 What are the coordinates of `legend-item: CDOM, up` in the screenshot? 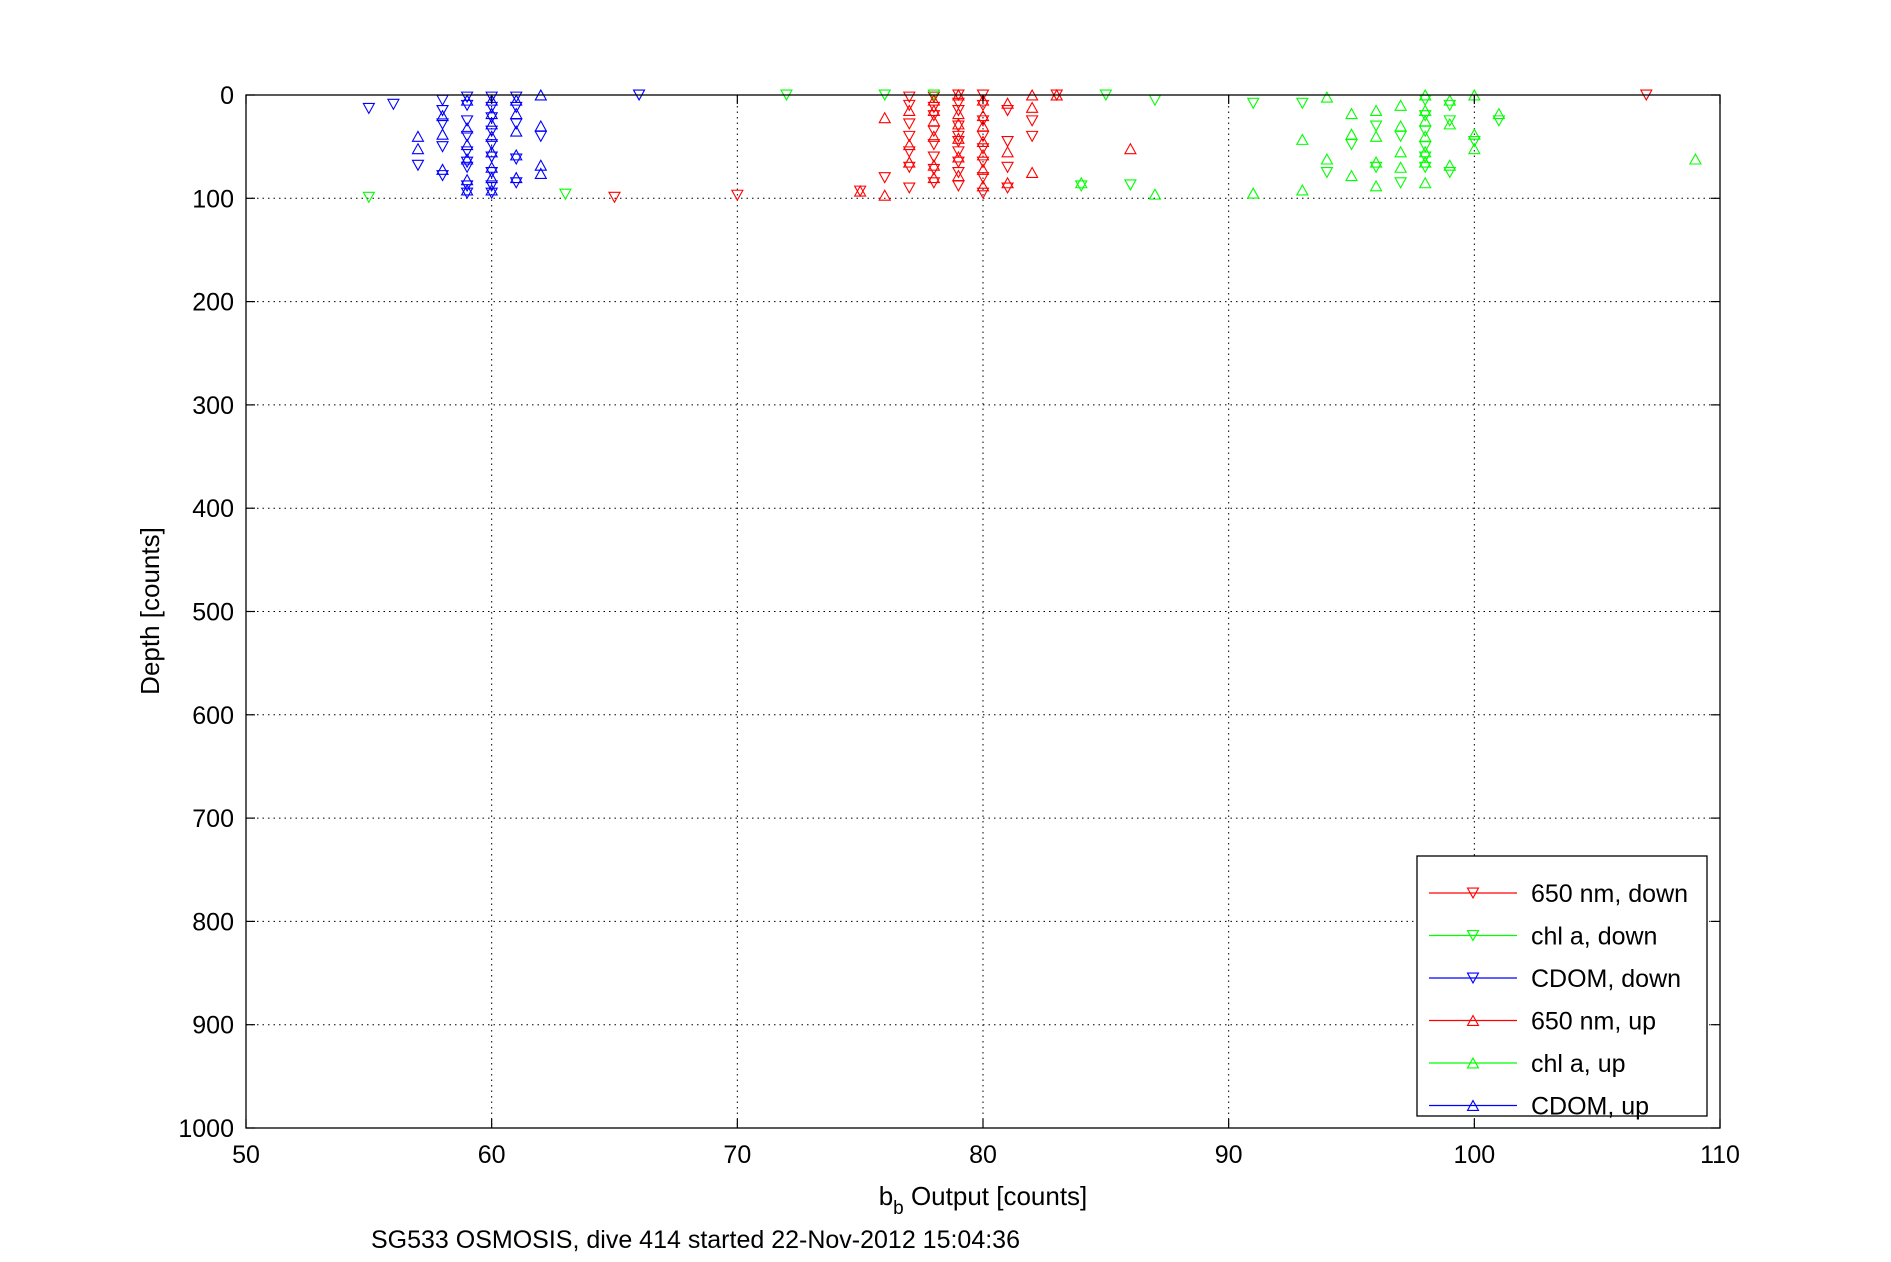 It's located at (1539, 1107).